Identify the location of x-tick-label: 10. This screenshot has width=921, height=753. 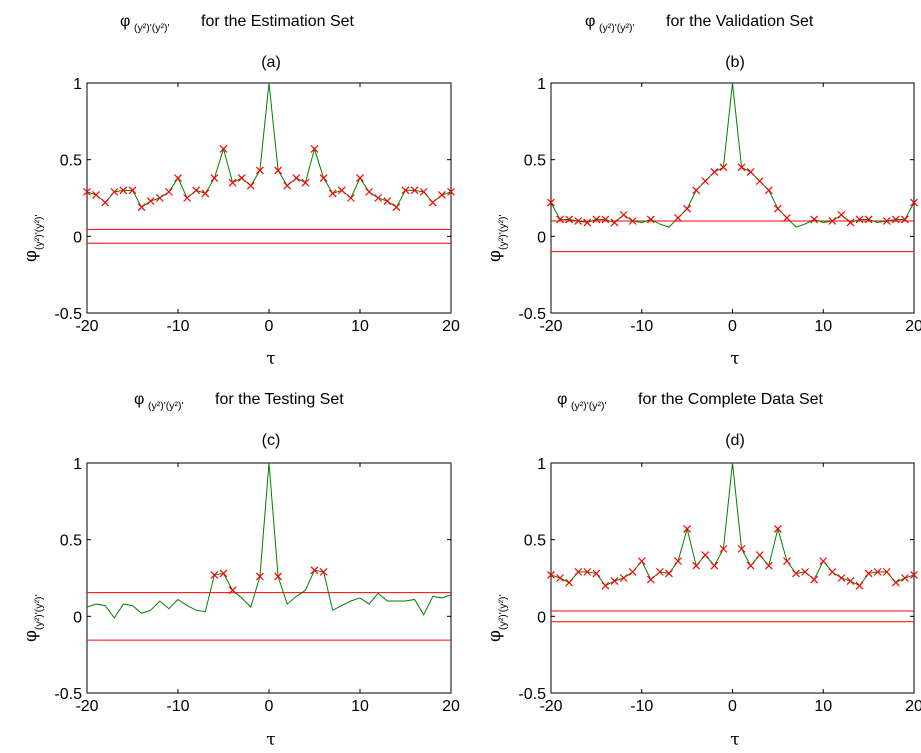
(823, 706).